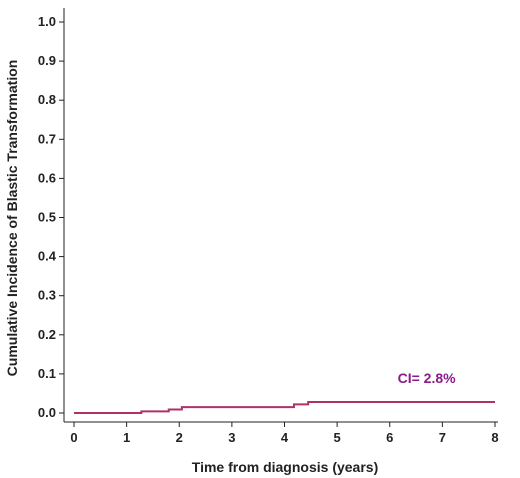 The width and height of the screenshot is (520, 478). What do you see at coordinates (337, 437) in the screenshot?
I see `x-tick-label: 5` at bounding box center [337, 437].